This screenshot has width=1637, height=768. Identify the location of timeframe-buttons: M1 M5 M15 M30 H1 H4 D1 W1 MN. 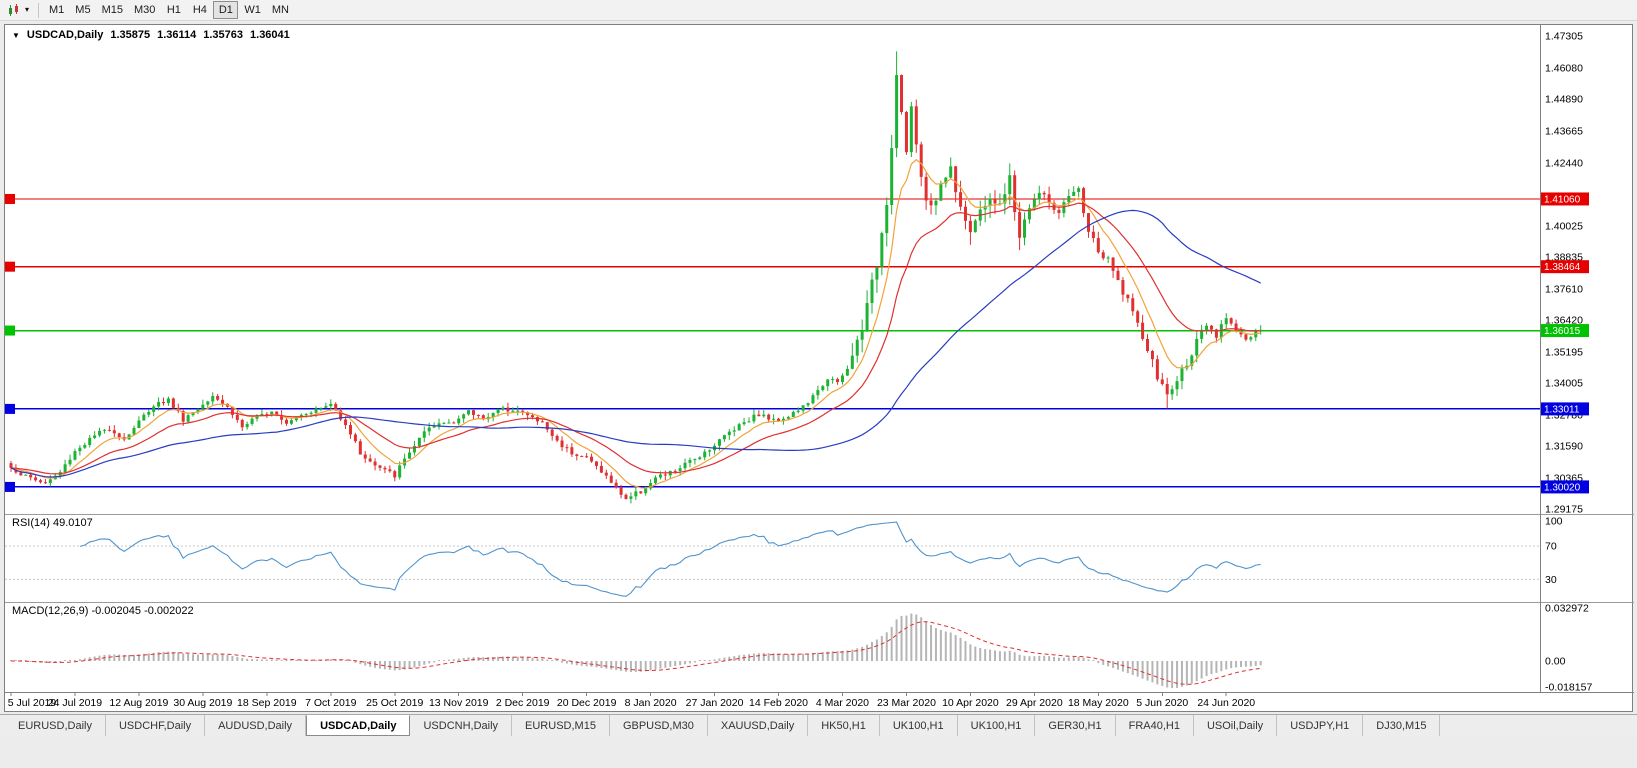
(169, 10).